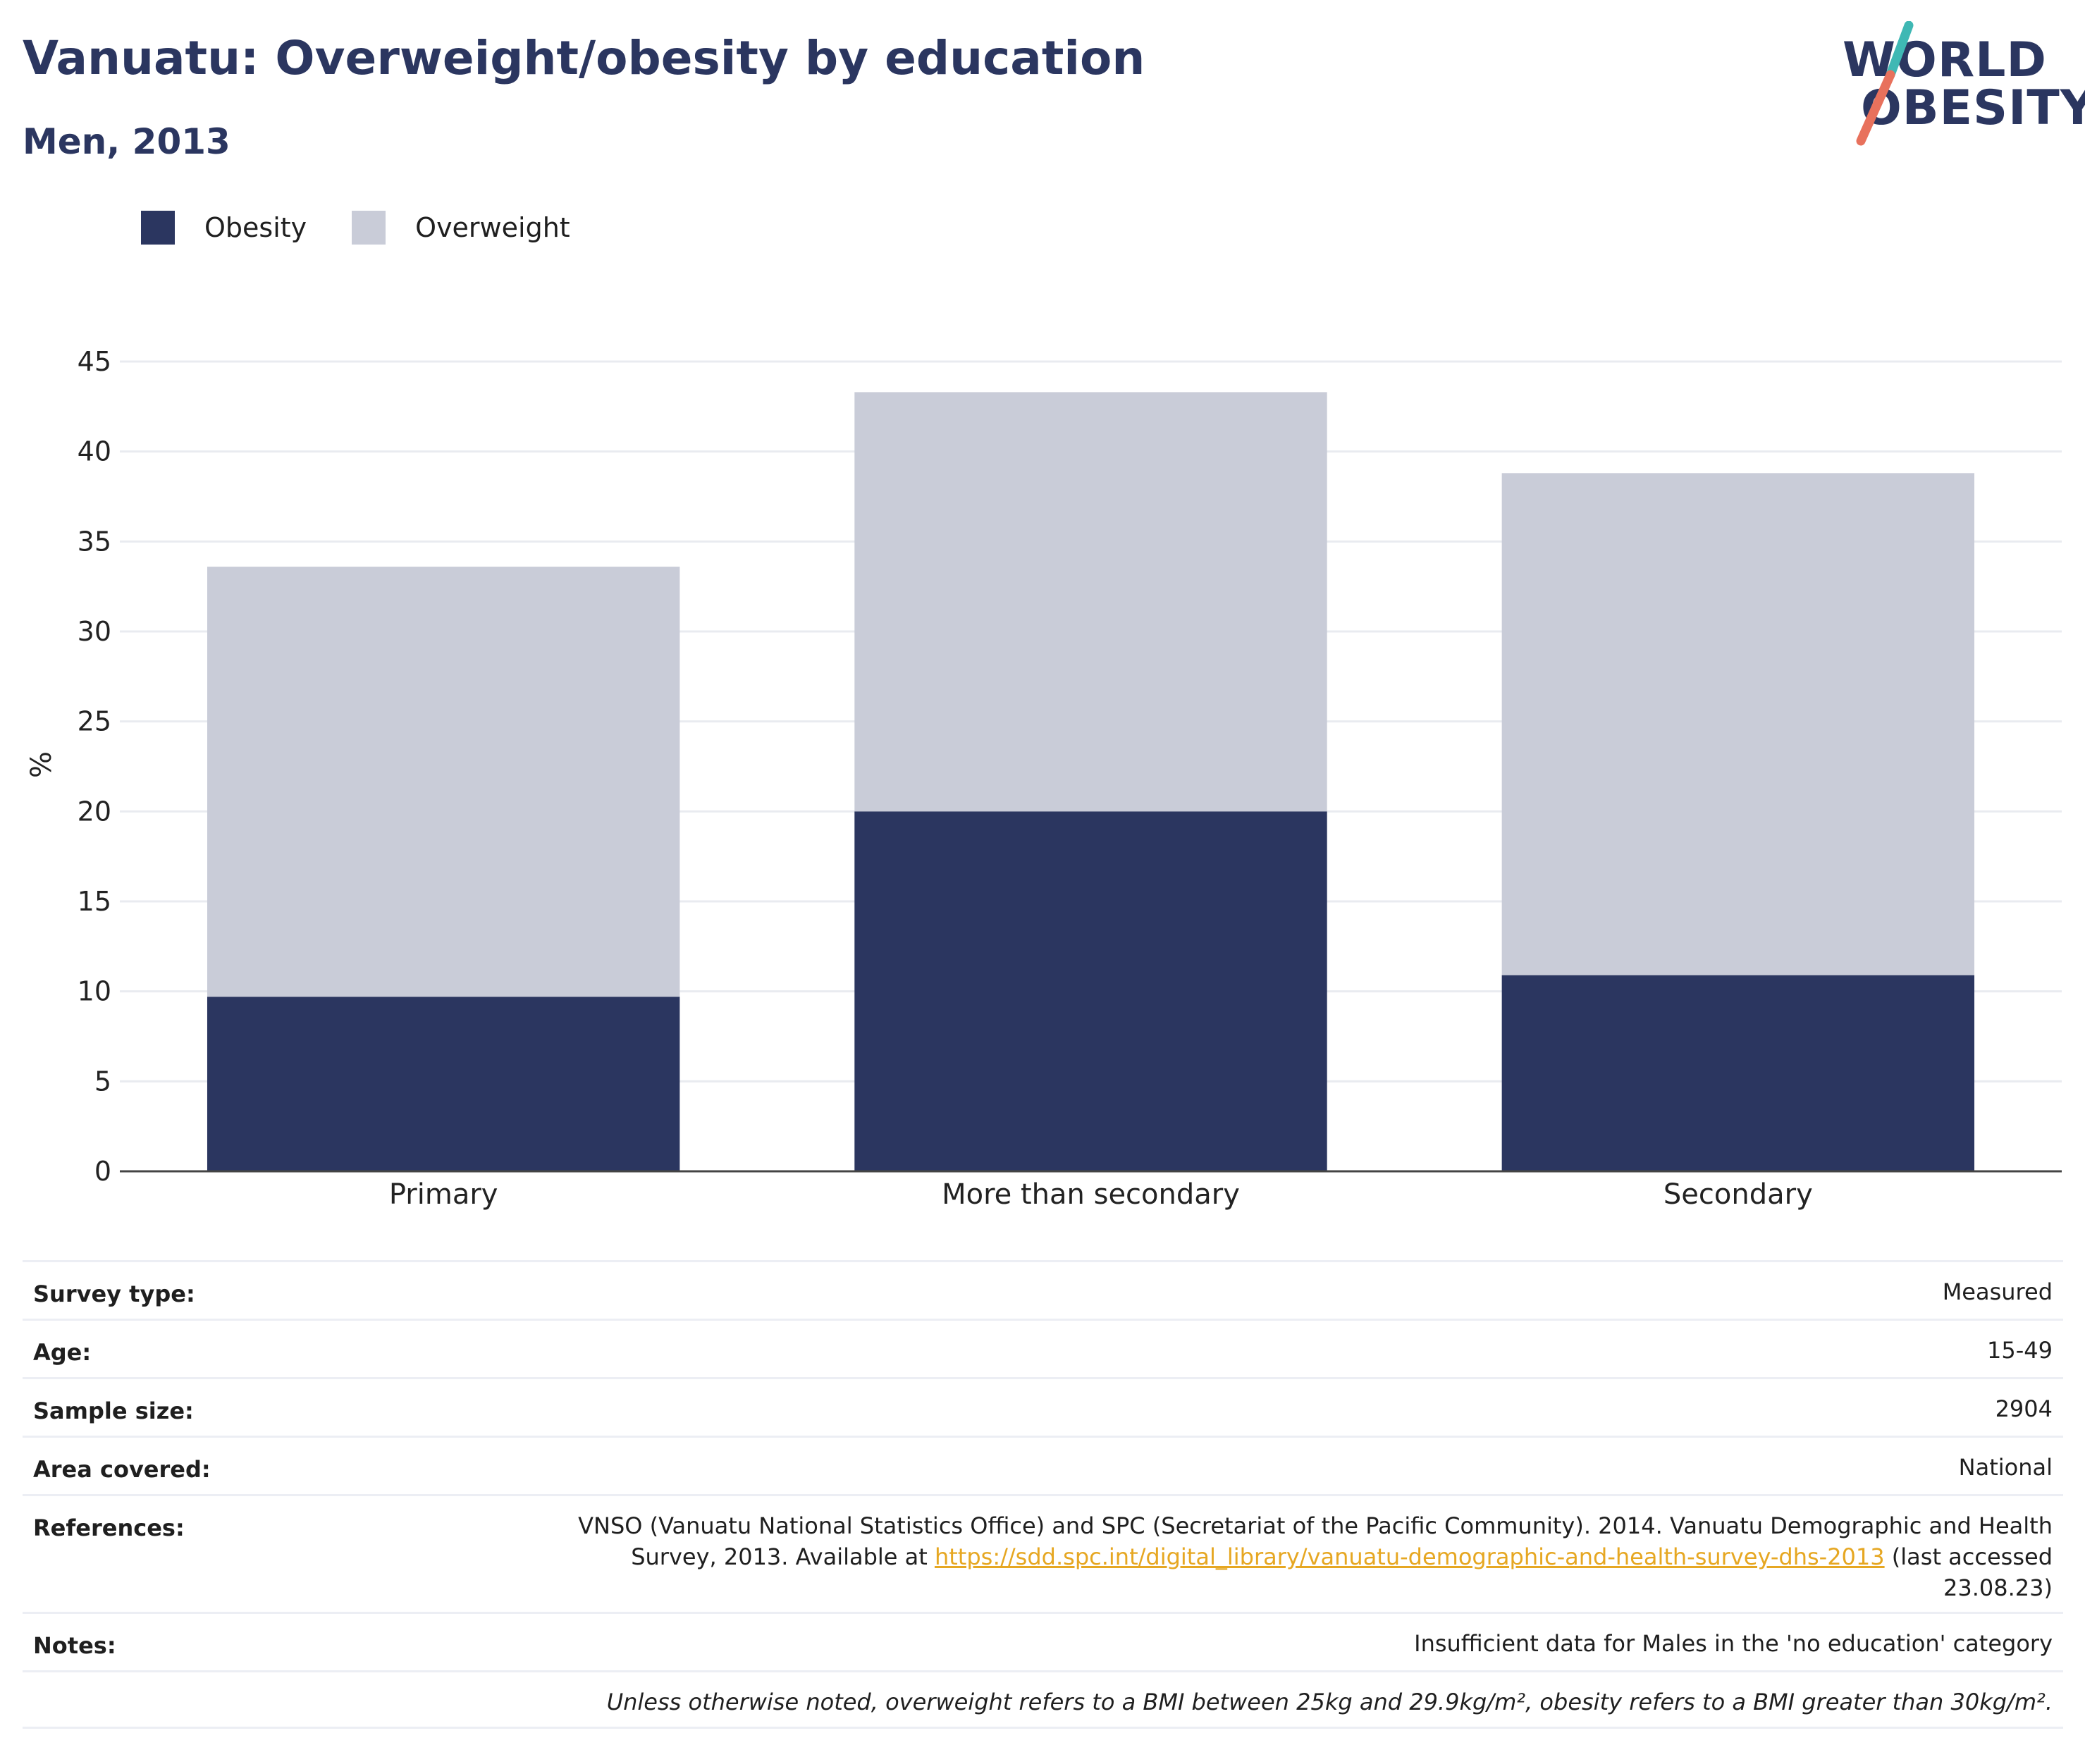 The width and height of the screenshot is (2085, 1764). Describe the element at coordinates (102, 1081) in the screenshot. I see `y-tick-label: 5` at that location.